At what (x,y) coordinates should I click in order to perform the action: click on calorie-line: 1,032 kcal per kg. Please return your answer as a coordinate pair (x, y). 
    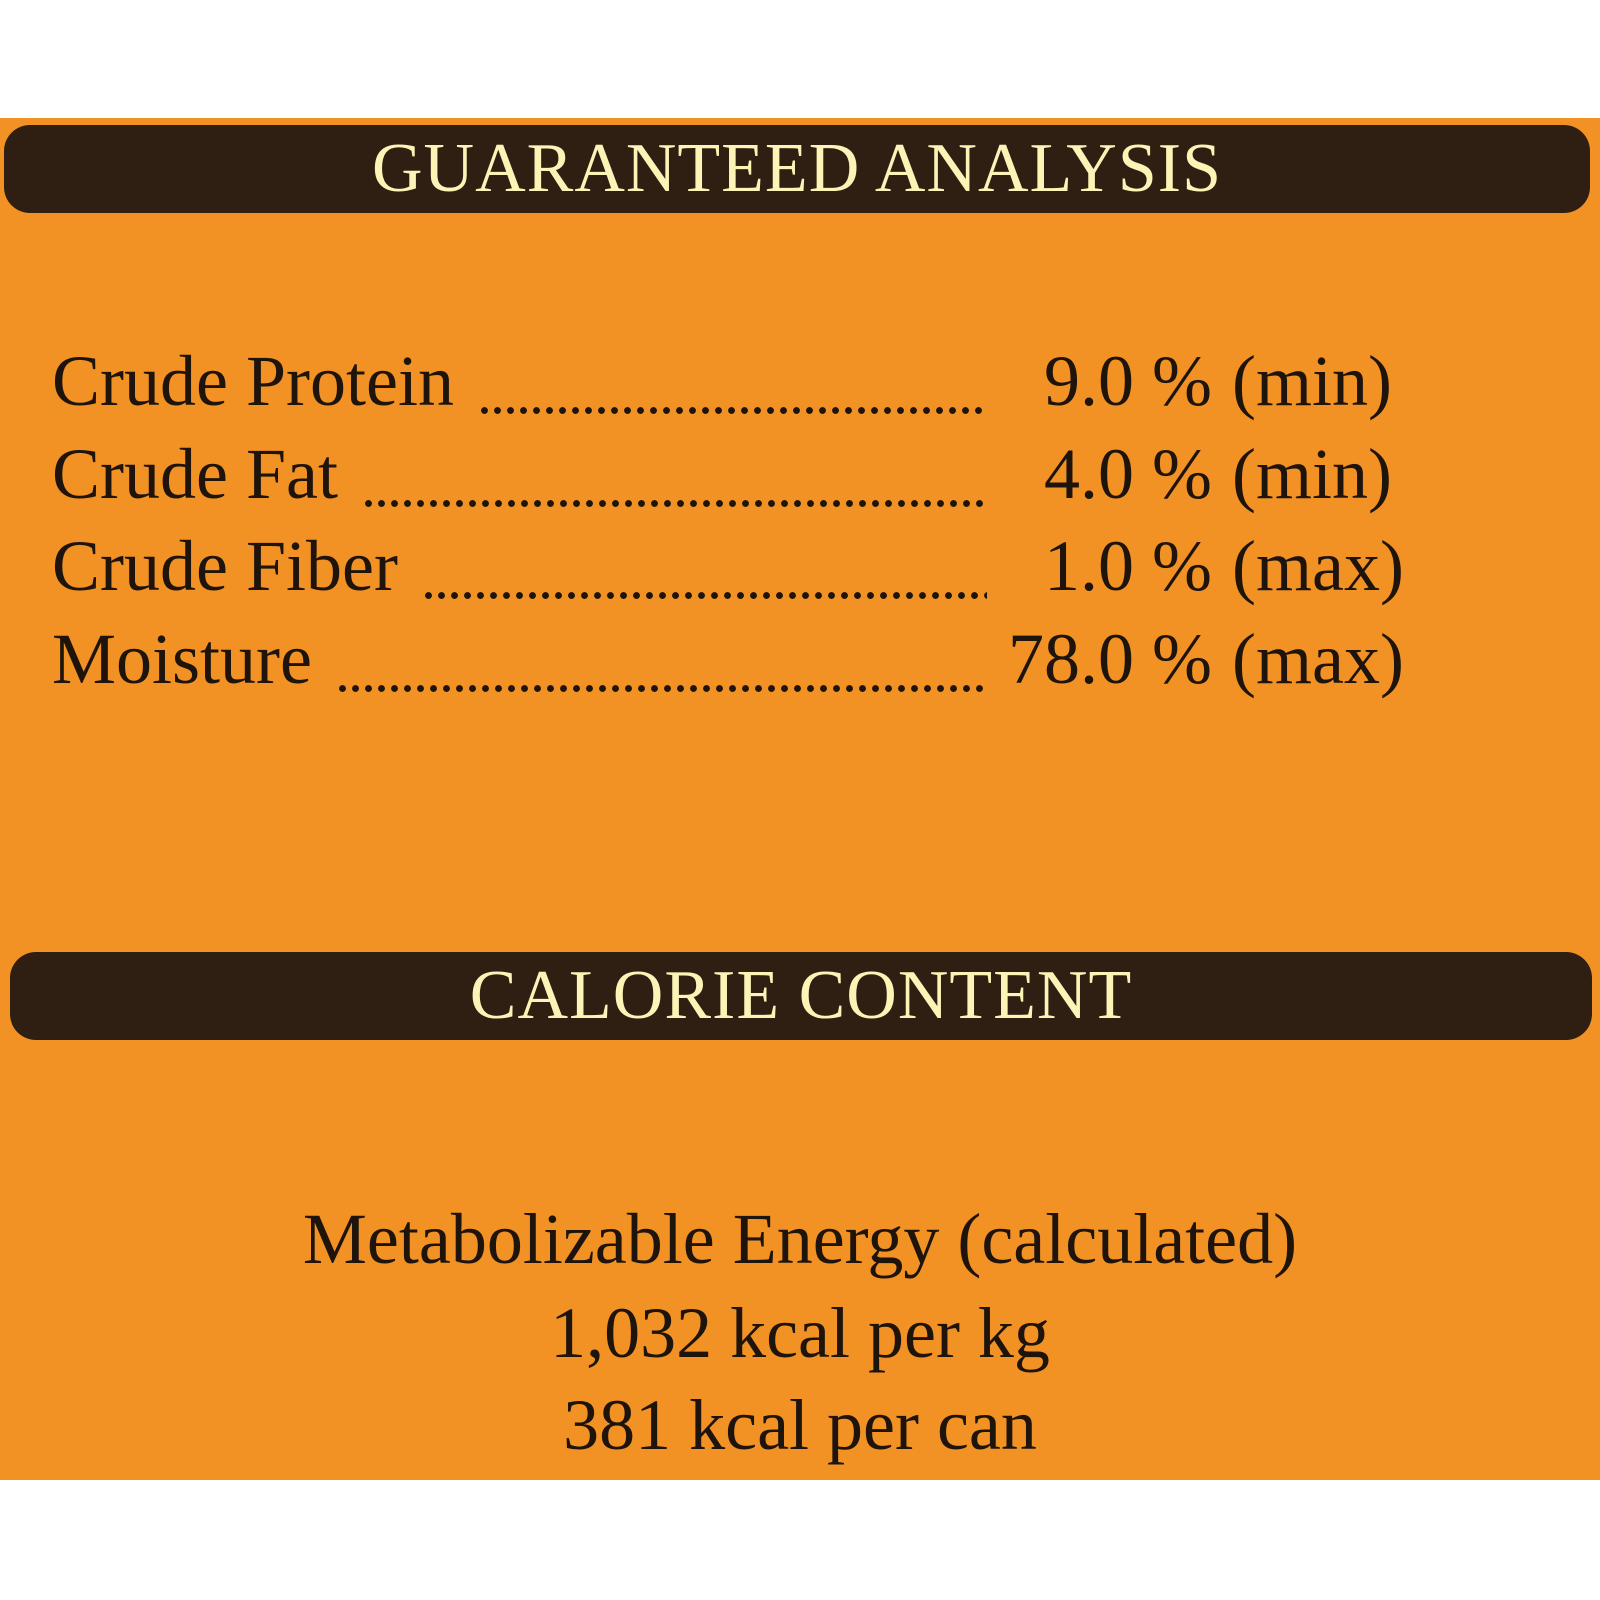
    Looking at the image, I should click on (800, 1333).